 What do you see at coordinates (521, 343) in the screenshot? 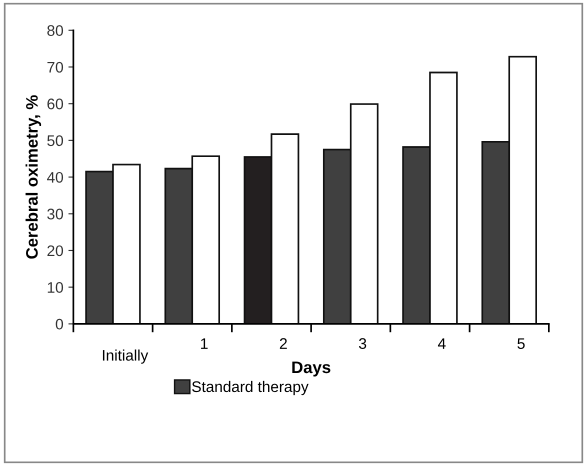
I see `x-tick-label: 5` at bounding box center [521, 343].